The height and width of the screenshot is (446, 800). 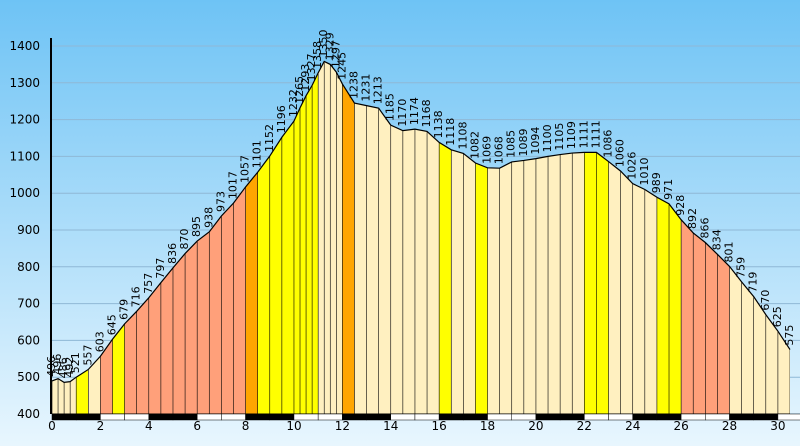 What do you see at coordinates (741, 267) in the screenshot?
I see `data-label: 759` at bounding box center [741, 267].